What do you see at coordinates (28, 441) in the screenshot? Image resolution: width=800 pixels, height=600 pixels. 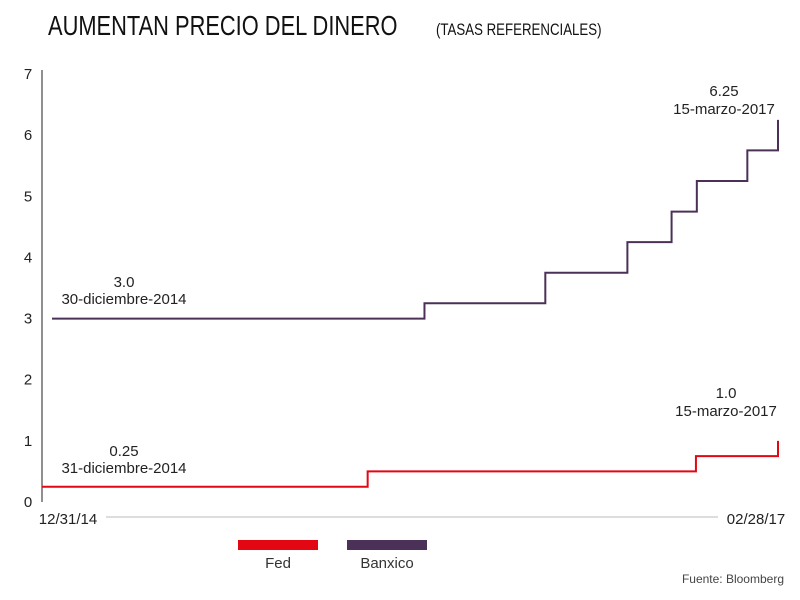 I see `y-tick-label: 1` at bounding box center [28, 441].